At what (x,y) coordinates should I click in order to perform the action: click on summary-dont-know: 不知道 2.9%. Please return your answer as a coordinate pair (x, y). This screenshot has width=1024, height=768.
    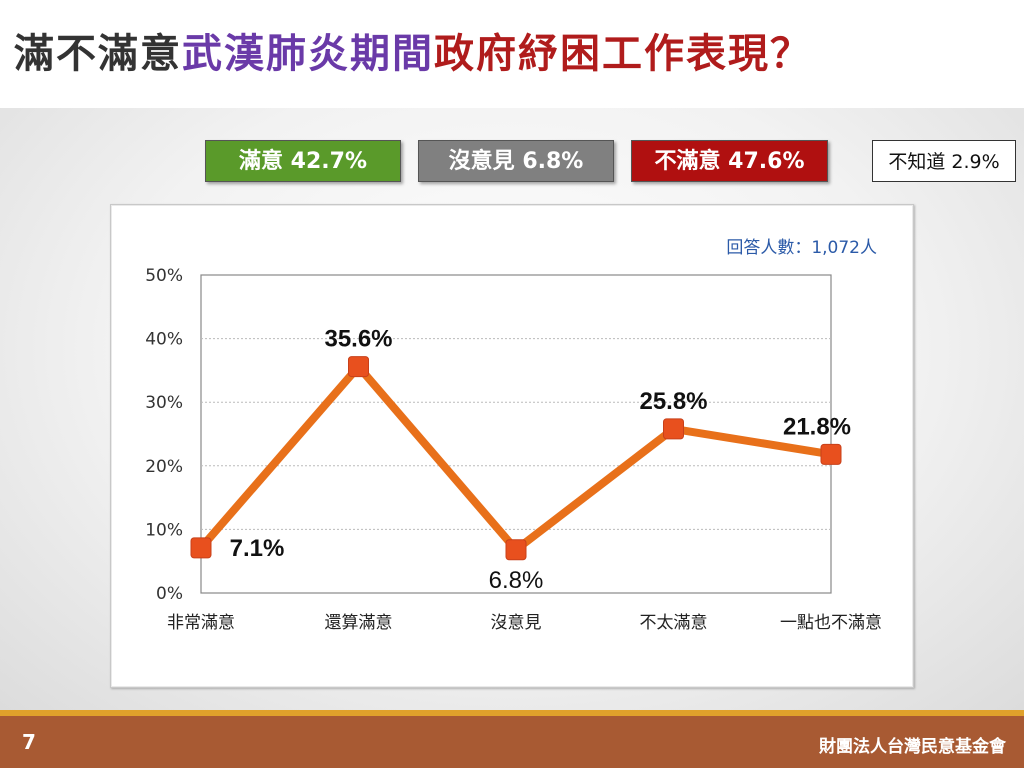
    Looking at the image, I should click on (944, 161).